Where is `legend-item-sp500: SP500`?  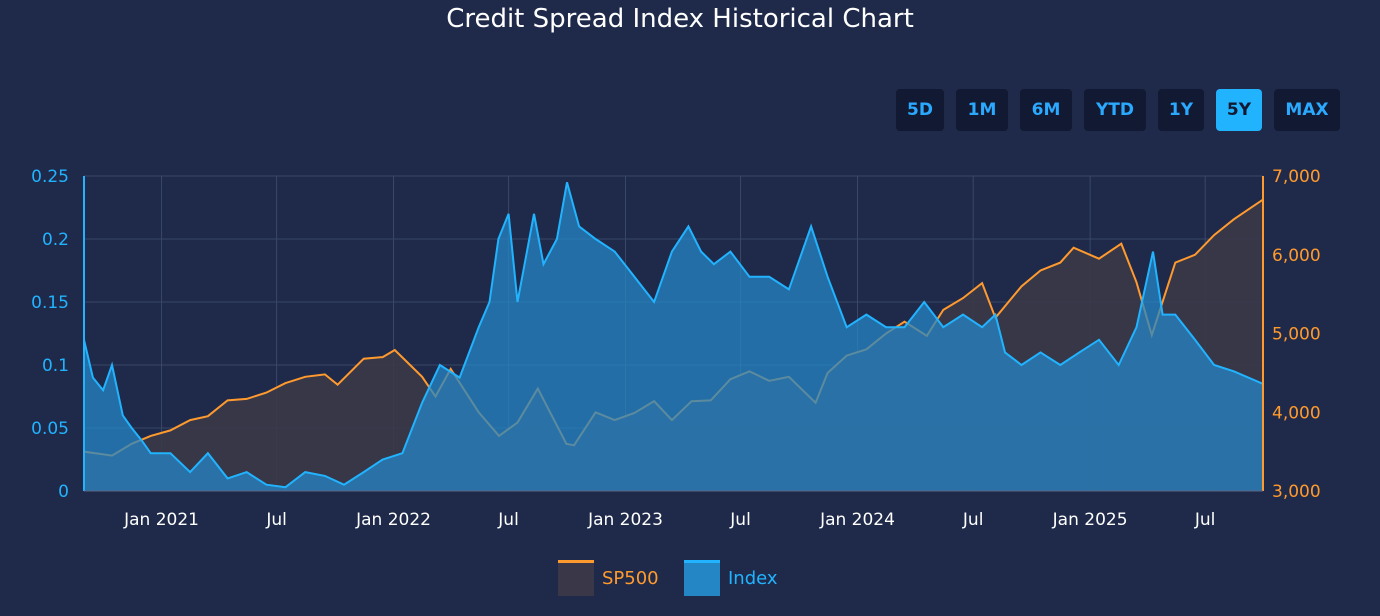 legend-item-sp500: SP500 is located at coordinates (608, 578).